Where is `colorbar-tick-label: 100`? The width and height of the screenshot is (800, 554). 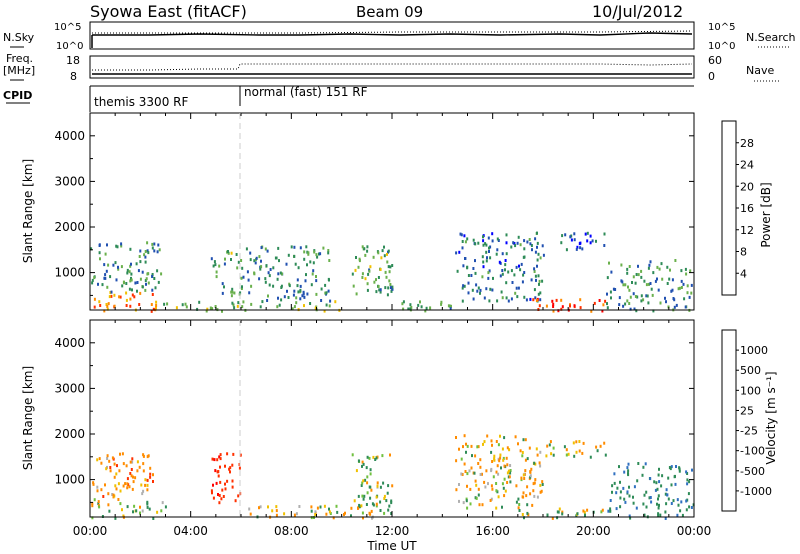
colorbar-tick-label: 100 is located at coordinates (750, 390).